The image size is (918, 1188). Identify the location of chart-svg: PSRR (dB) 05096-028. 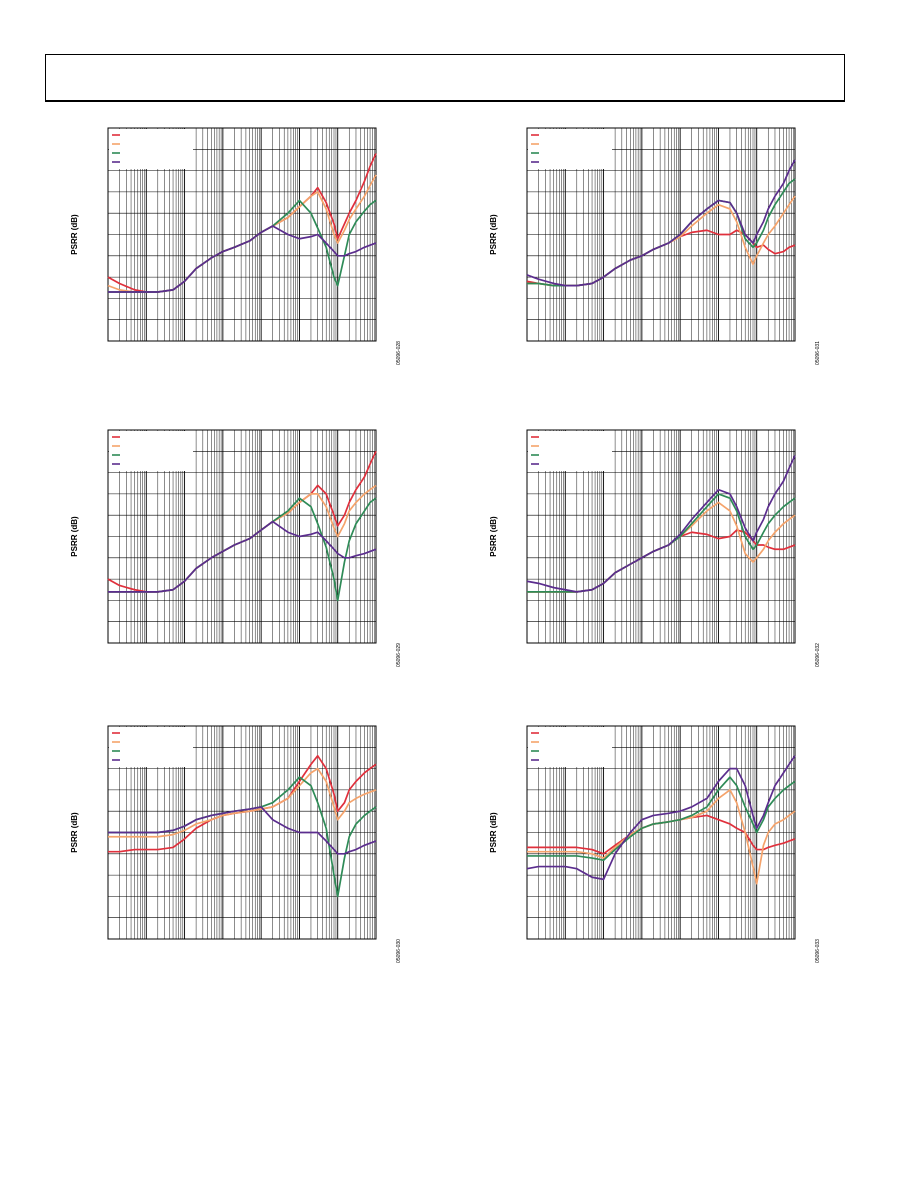
(236, 246).